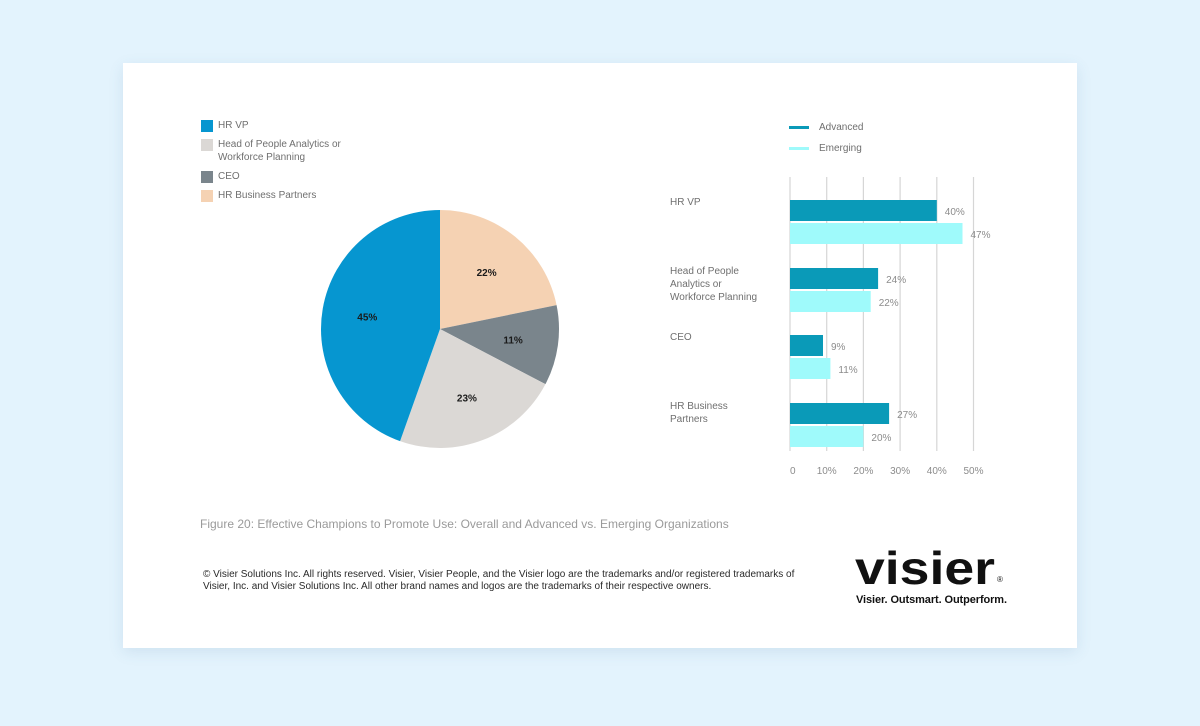  Describe the element at coordinates (889, 303) in the screenshot. I see `bar-value-label: 22%` at that location.